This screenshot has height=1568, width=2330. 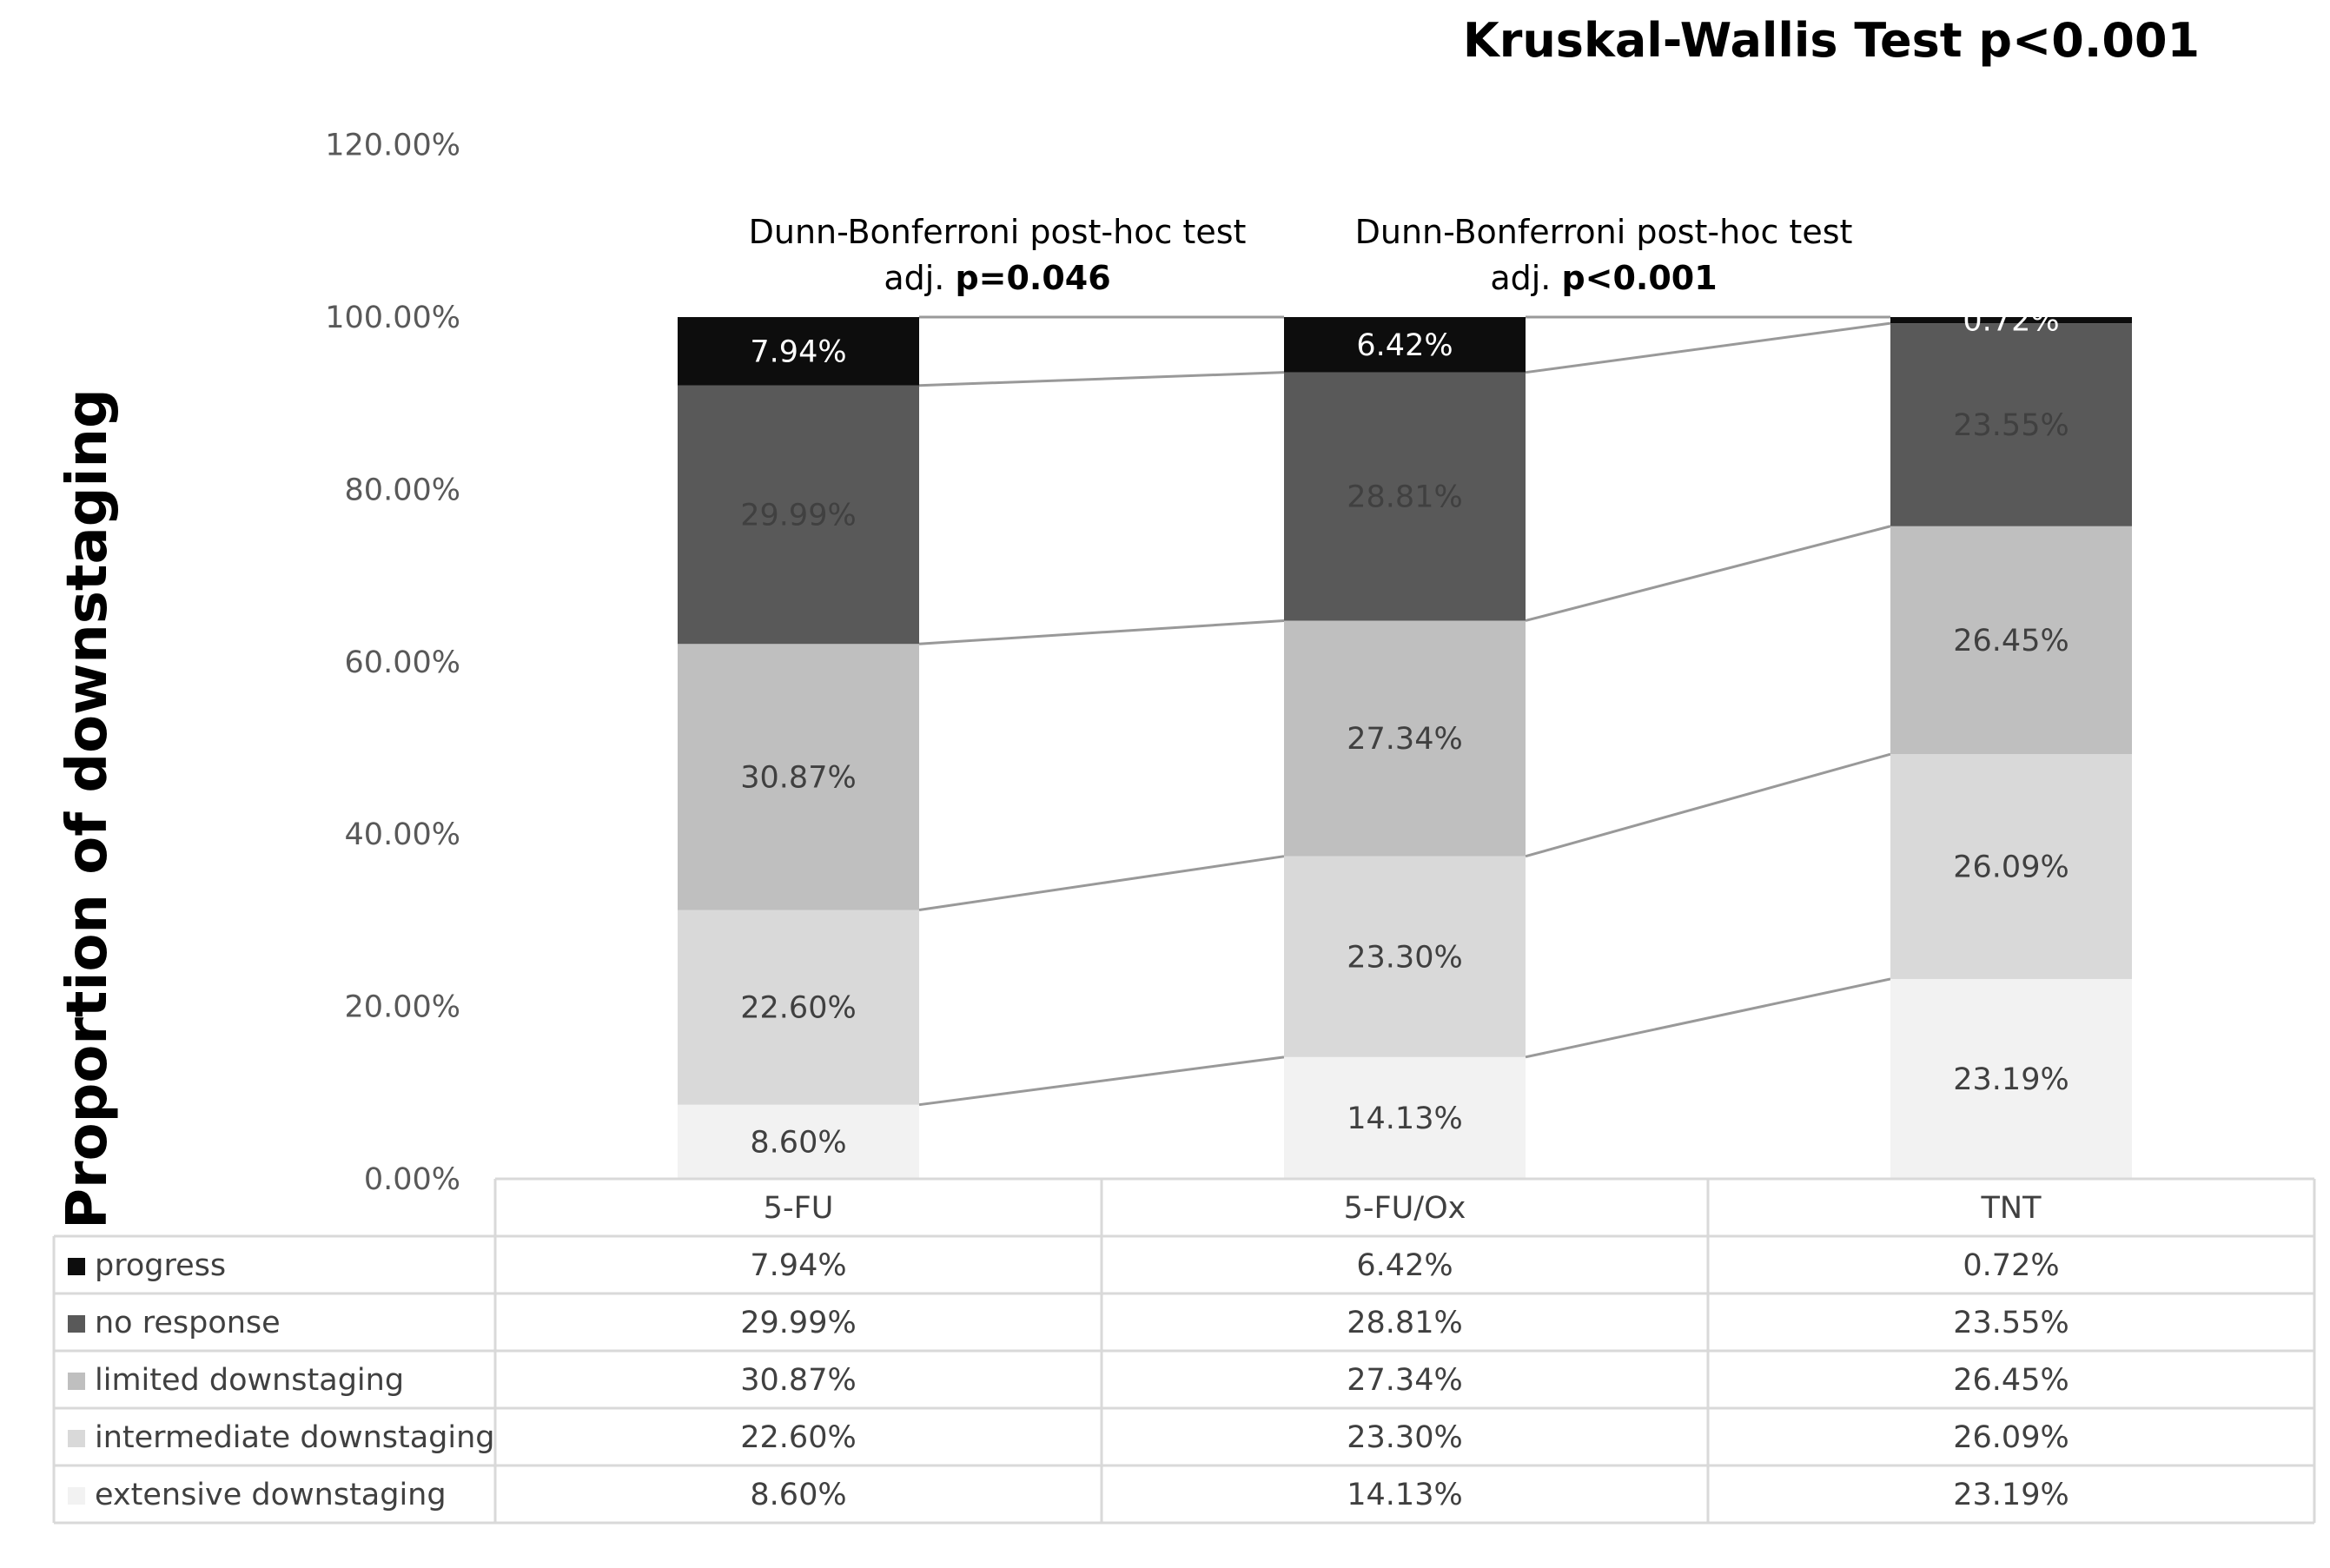 I want to click on data-label-intermediate-downstaging-5-fu: 22.60%, so click(x=798, y=1008).